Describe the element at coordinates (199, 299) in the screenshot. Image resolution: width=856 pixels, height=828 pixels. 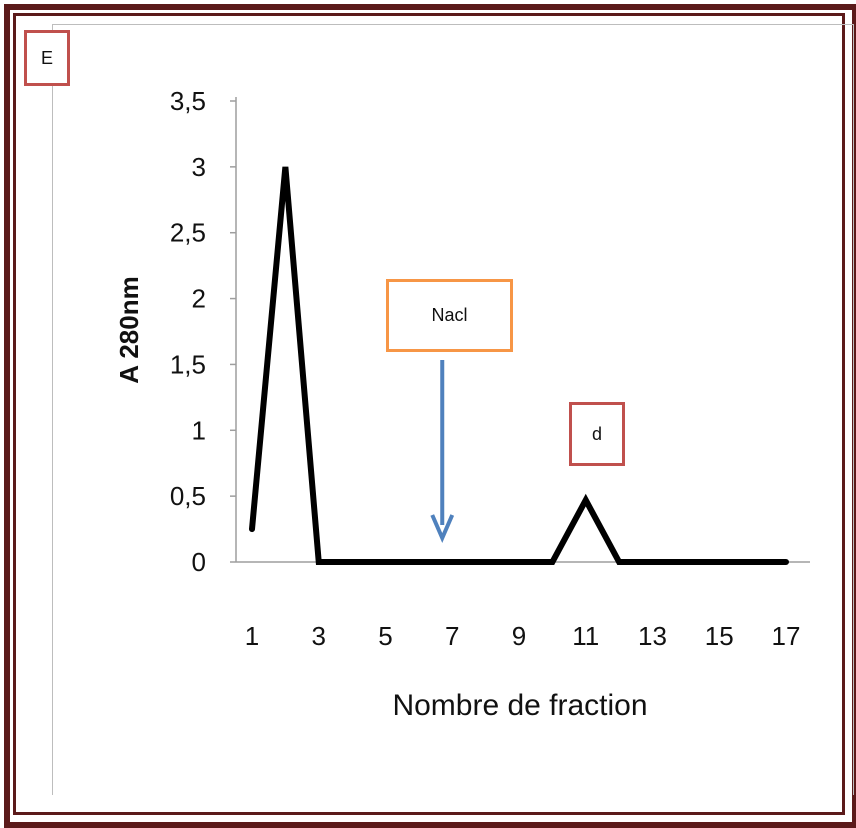
I see `y-tick-label: 2` at that location.